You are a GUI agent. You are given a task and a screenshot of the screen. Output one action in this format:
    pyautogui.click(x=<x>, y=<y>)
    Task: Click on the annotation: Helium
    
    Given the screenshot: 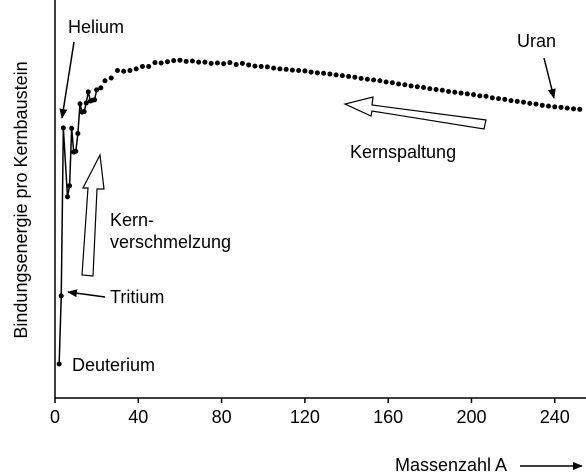 What is the action you would take?
    pyautogui.click(x=96, y=27)
    